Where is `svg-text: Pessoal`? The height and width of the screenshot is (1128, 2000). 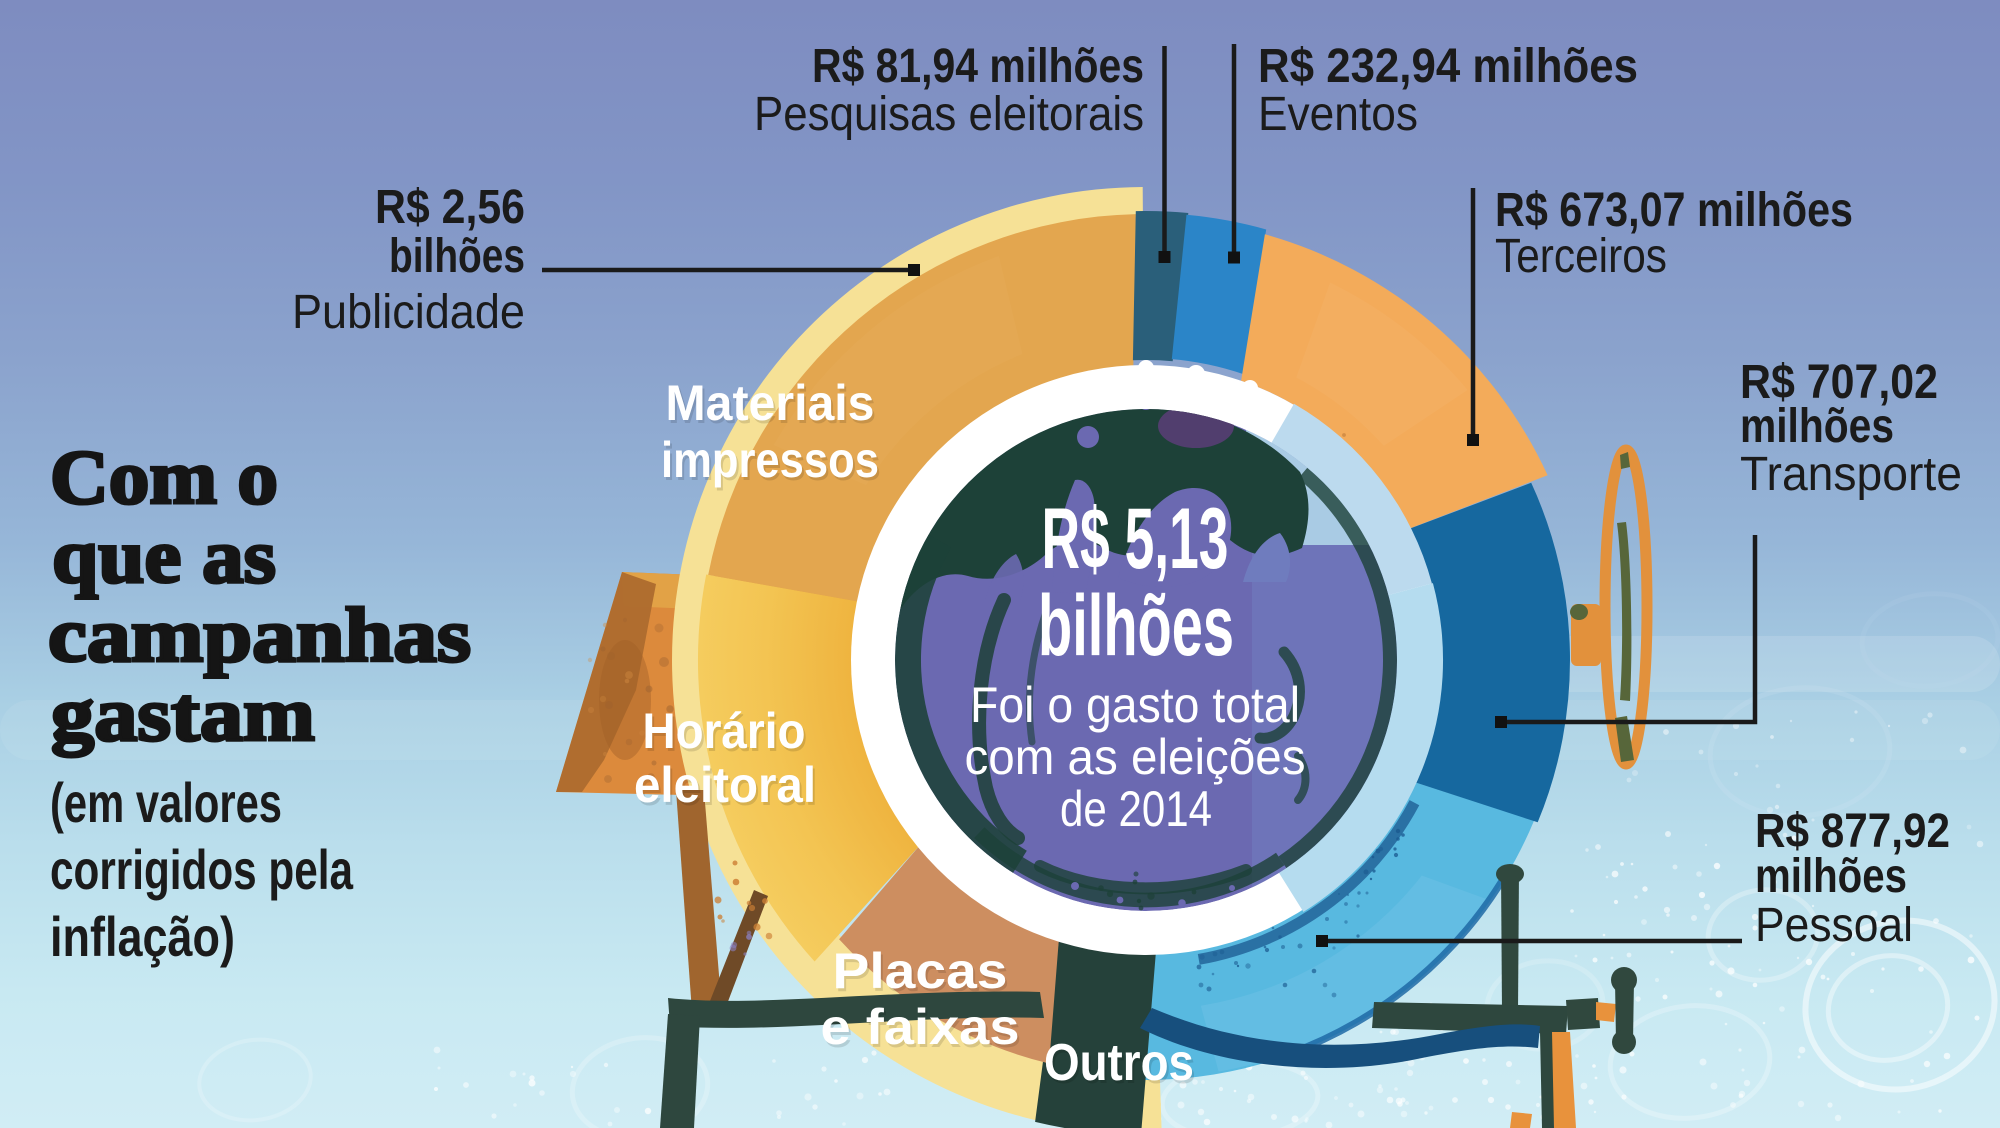 svg-text: Pessoal is located at coordinates (1834, 925).